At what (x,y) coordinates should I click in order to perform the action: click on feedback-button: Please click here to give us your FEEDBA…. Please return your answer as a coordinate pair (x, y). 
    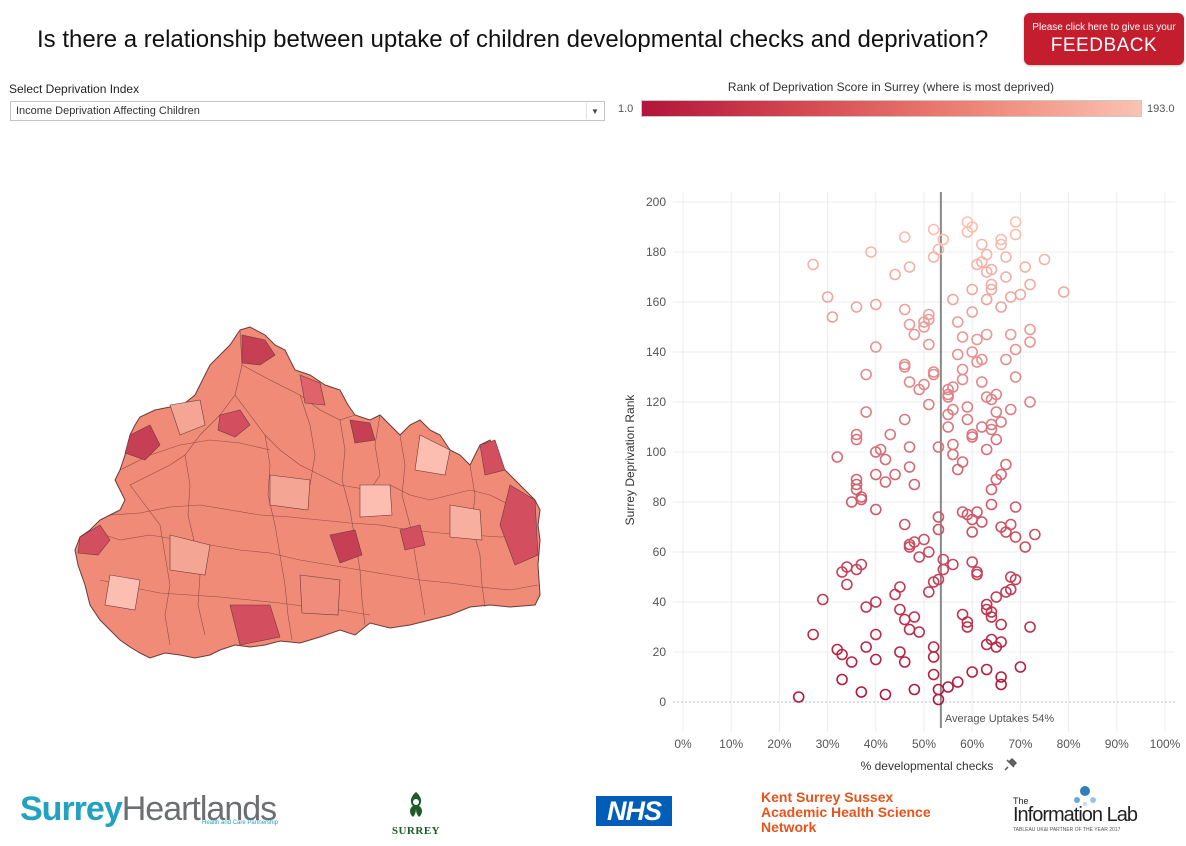
    Looking at the image, I should click on (1104, 39).